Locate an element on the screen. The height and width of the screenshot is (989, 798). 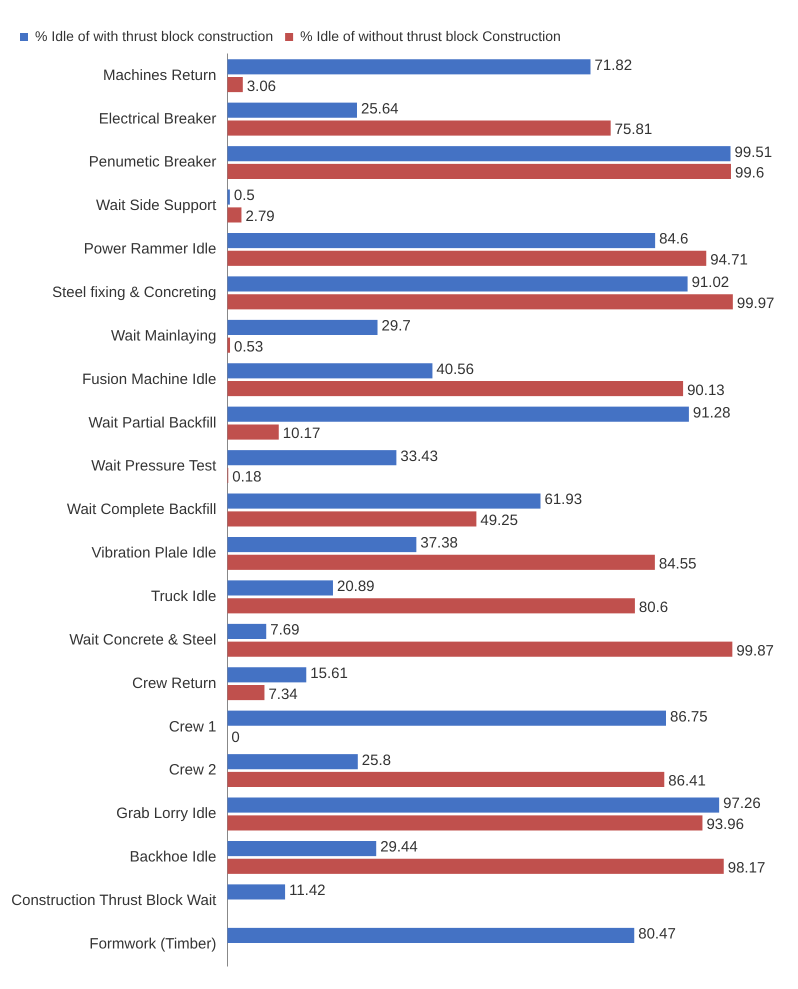
data-label: 0.18 is located at coordinates (247, 477).